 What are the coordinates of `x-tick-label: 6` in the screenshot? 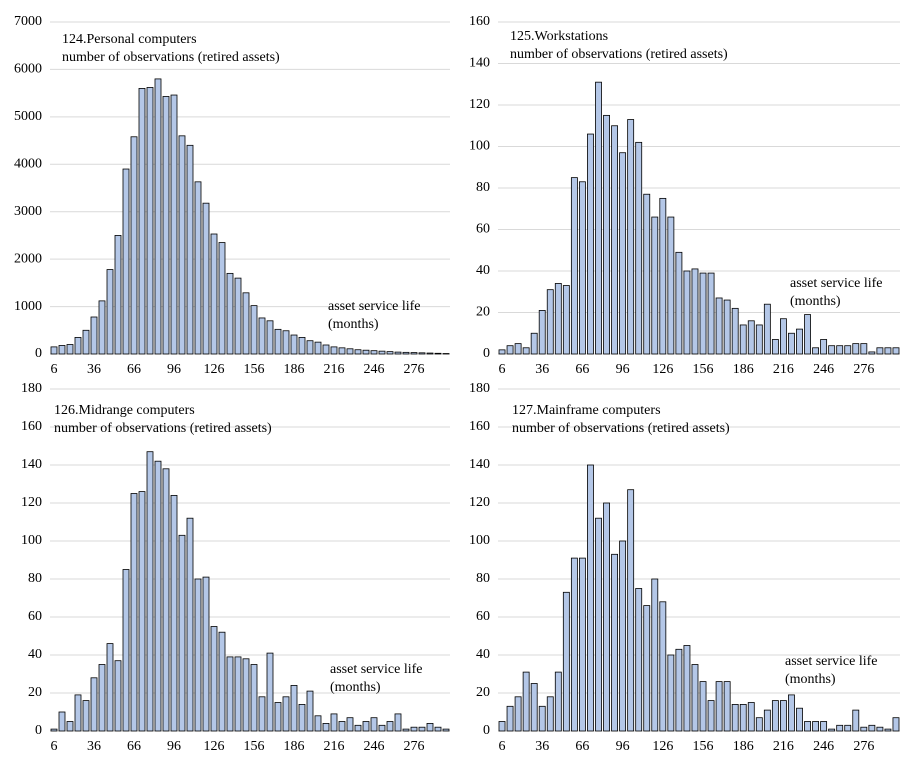 It's located at (54, 369).